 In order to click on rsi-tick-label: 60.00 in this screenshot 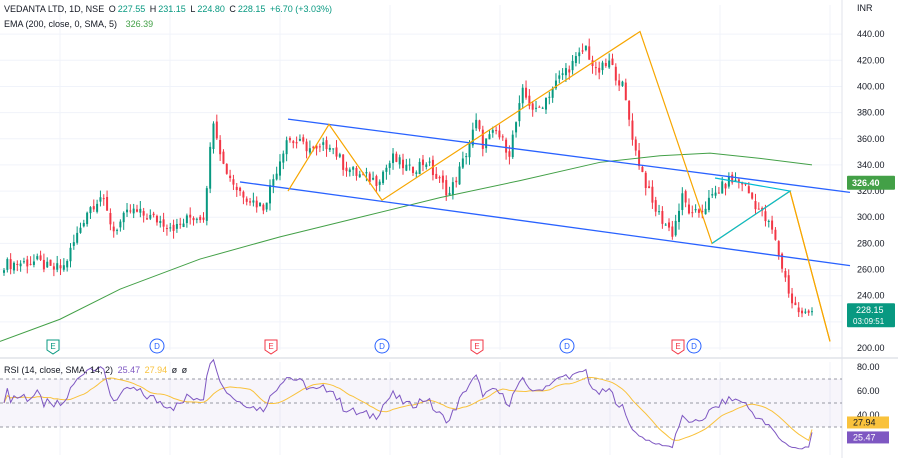, I will do `click(868, 391)`.